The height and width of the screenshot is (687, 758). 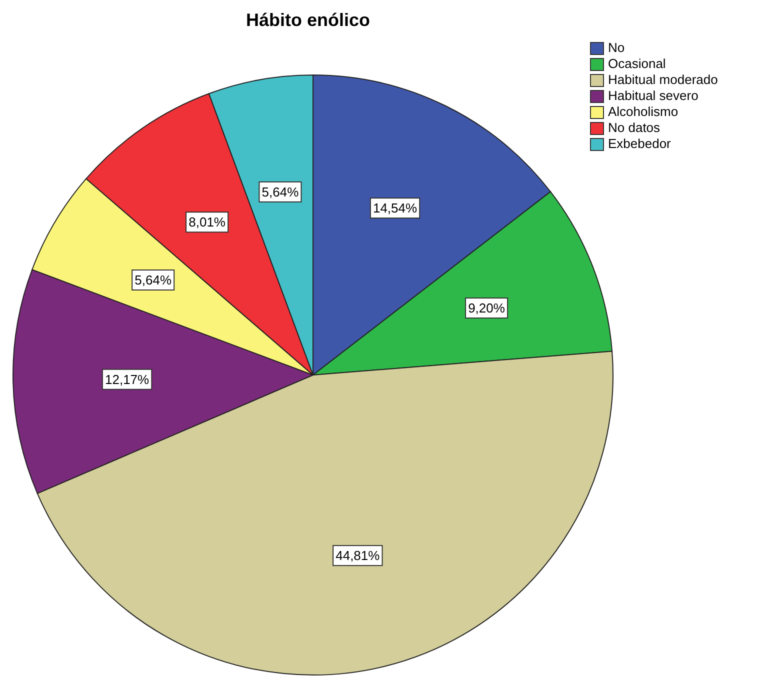 I want to click on legend-label: Exbebedor, so click(x=639, y=144).